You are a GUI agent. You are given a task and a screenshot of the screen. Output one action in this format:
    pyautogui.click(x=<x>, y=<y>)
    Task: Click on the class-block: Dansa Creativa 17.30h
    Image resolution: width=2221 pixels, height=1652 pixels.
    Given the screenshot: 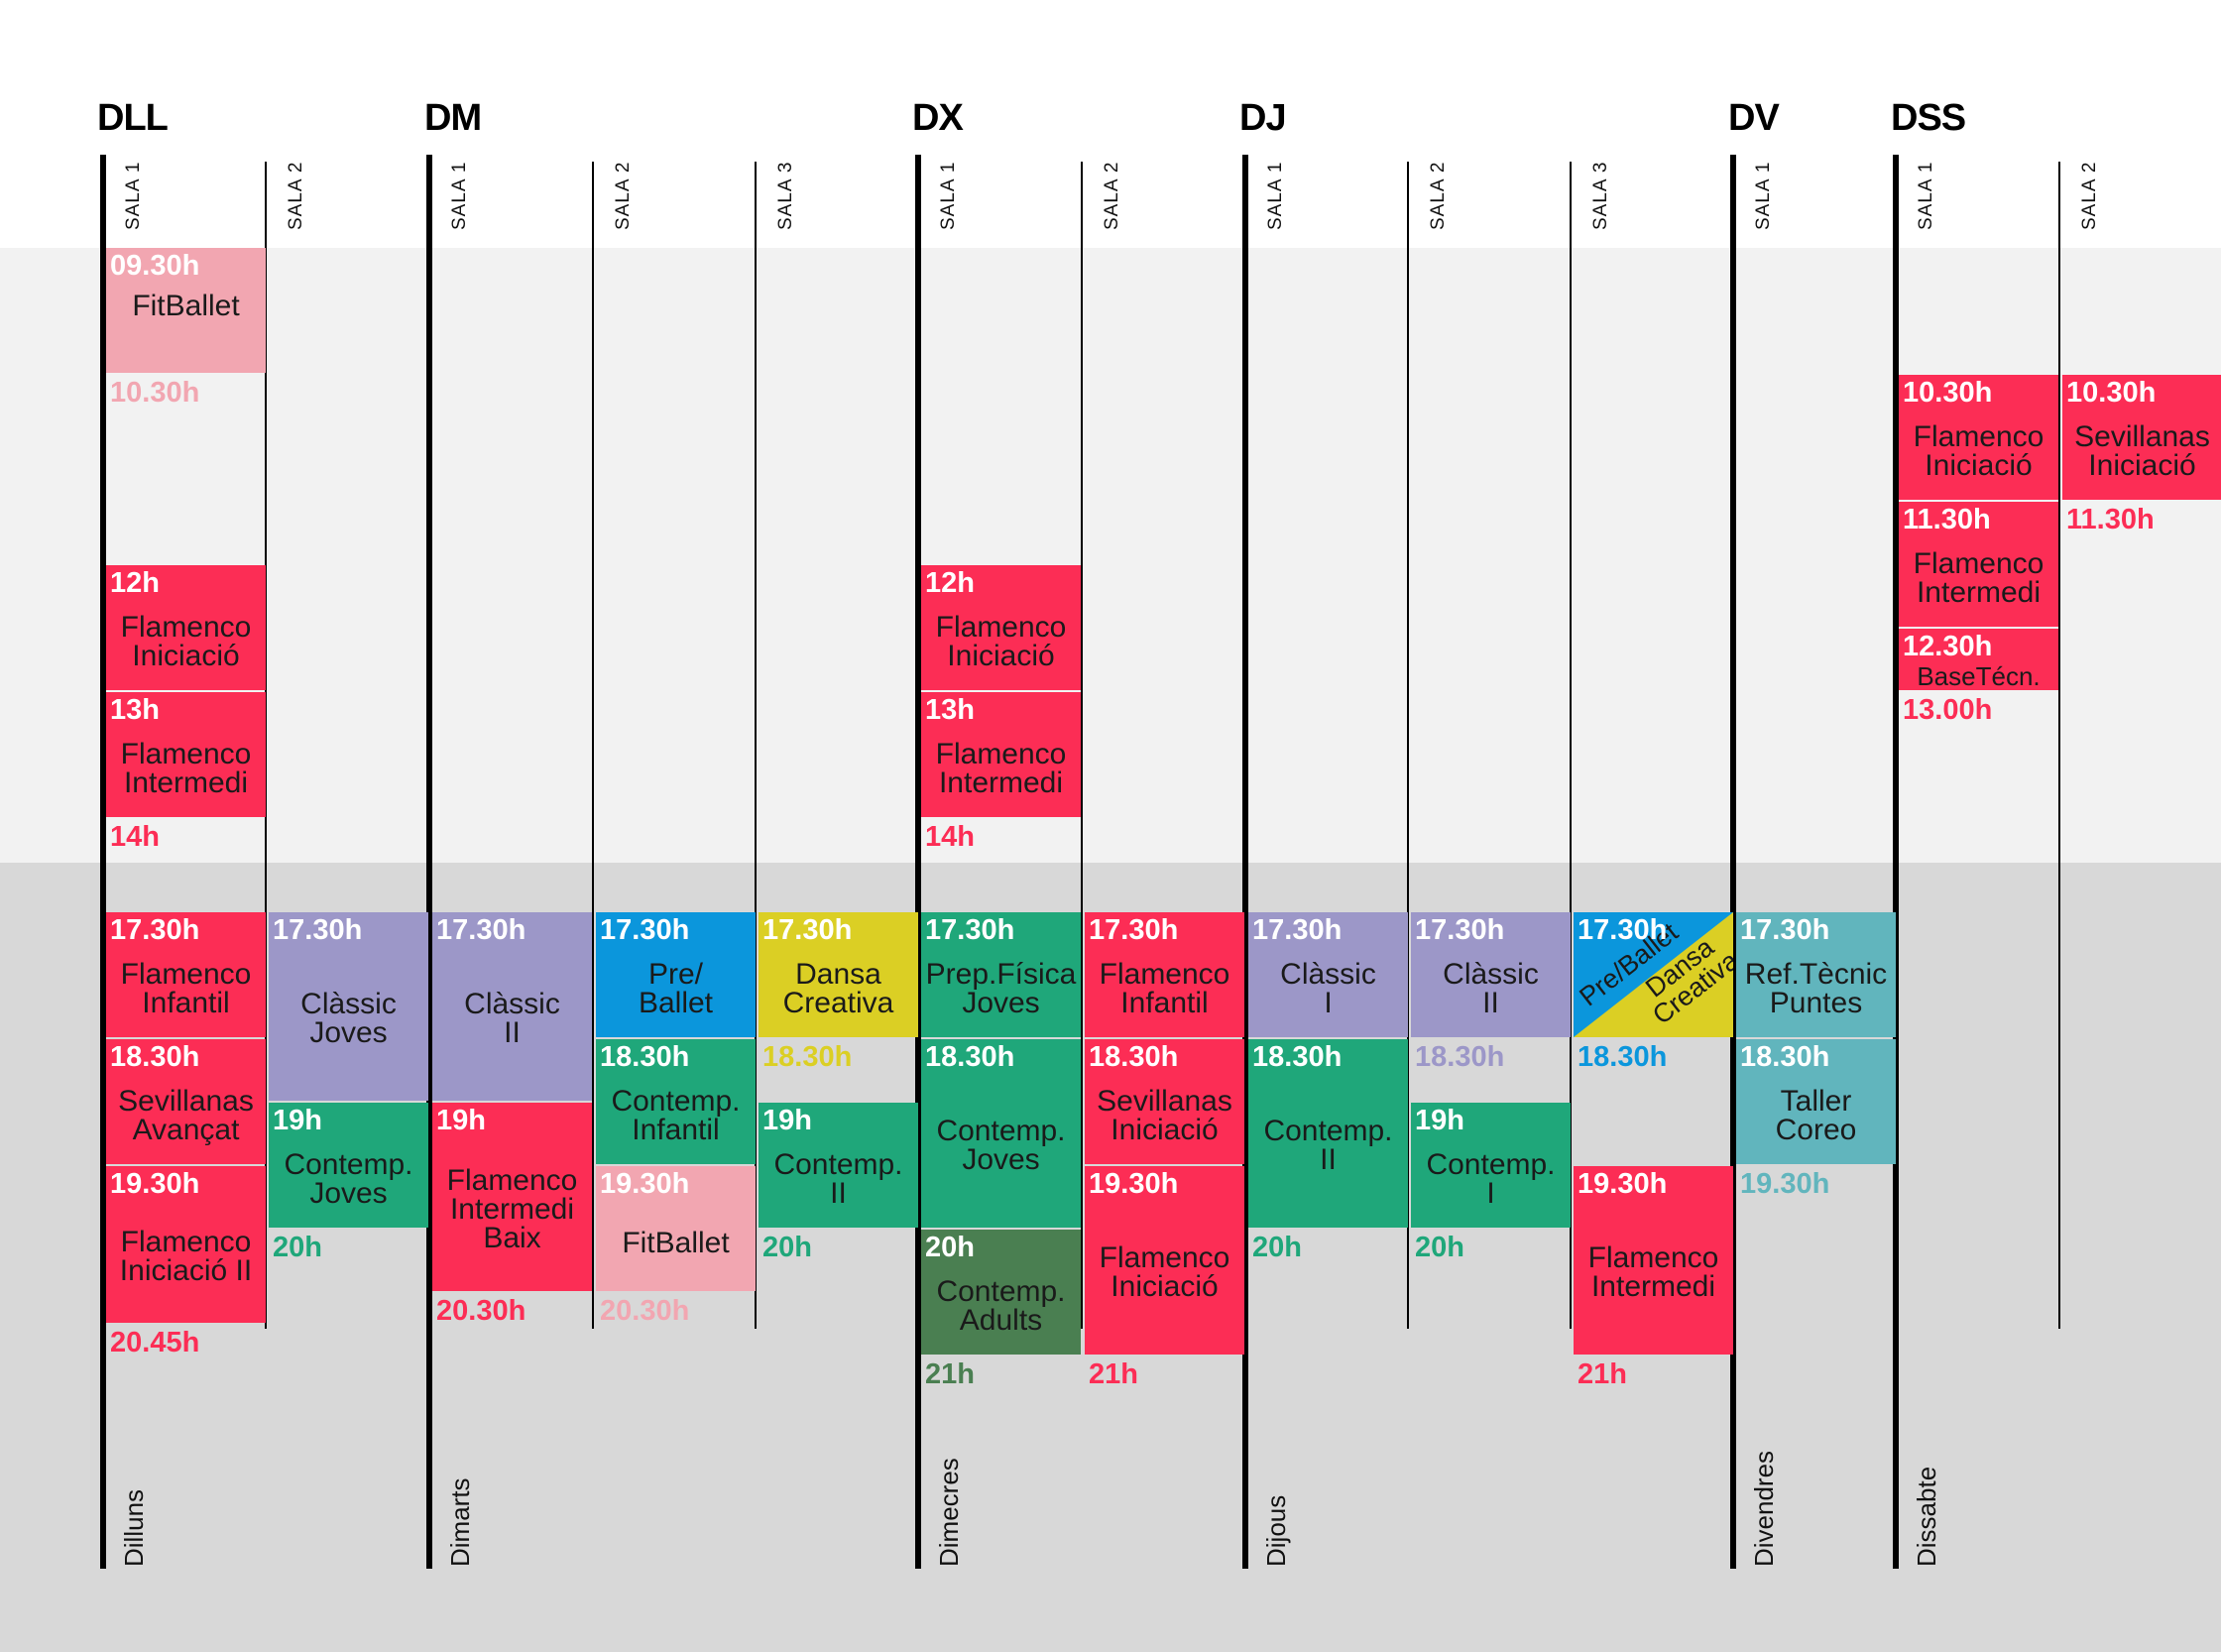 What is the action you would take?
    pyautogui.click(x=839, y=974)
    